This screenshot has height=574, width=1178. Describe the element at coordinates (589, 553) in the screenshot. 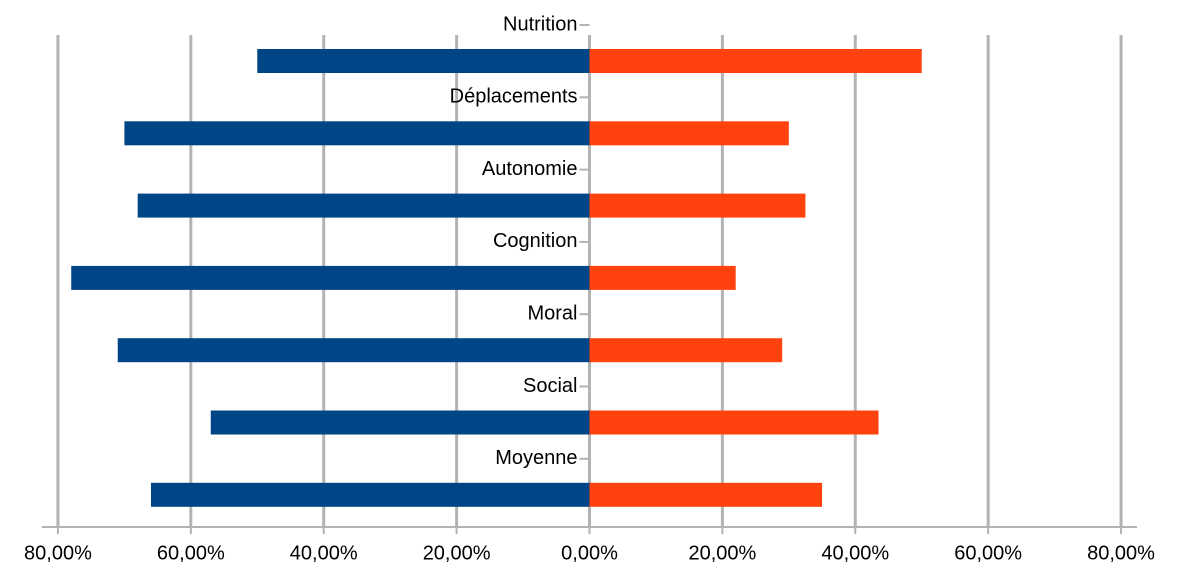

I see `x-tick-label: 0,00%` at that location.